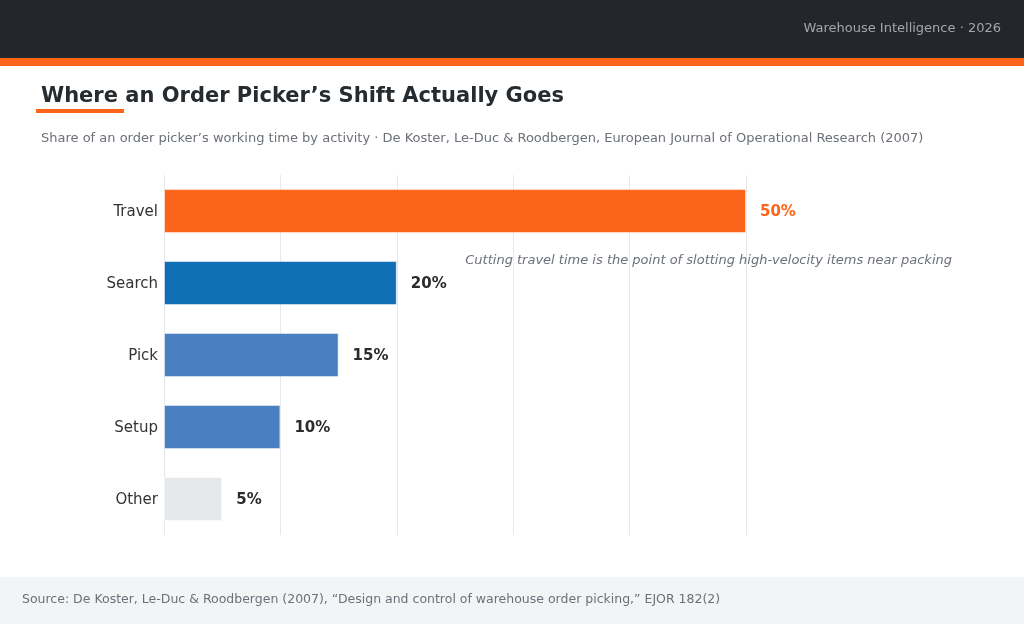 This screenshot has width=1024, height=624. I want to click on y-tick-label: Search, so click(132, 283).